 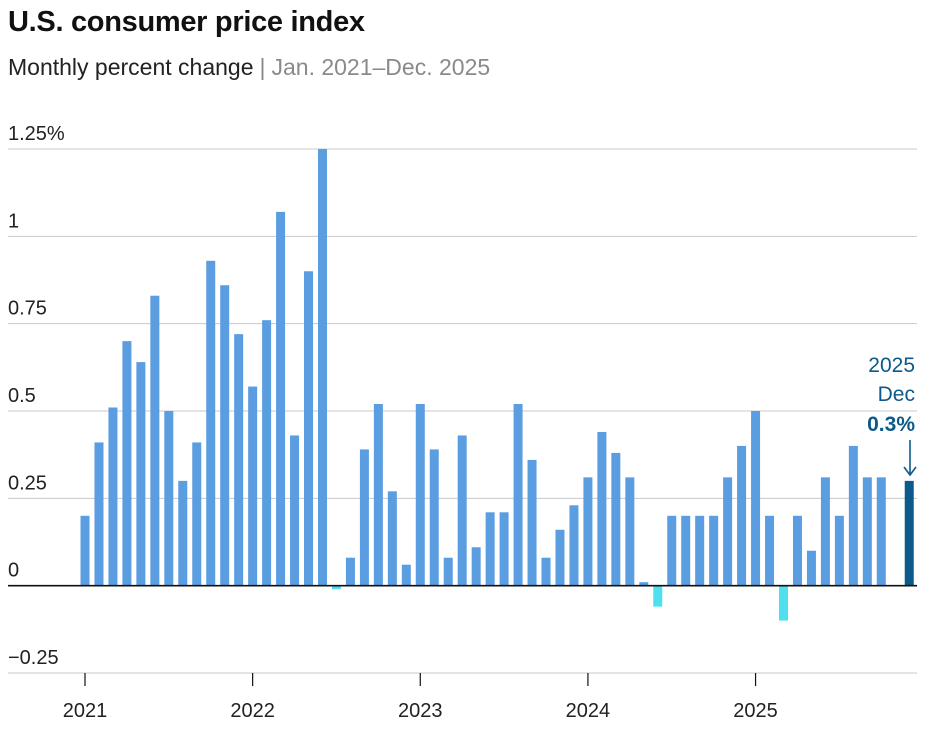 I want to click on y-tick-label: 0, so click(x=13, y=571).